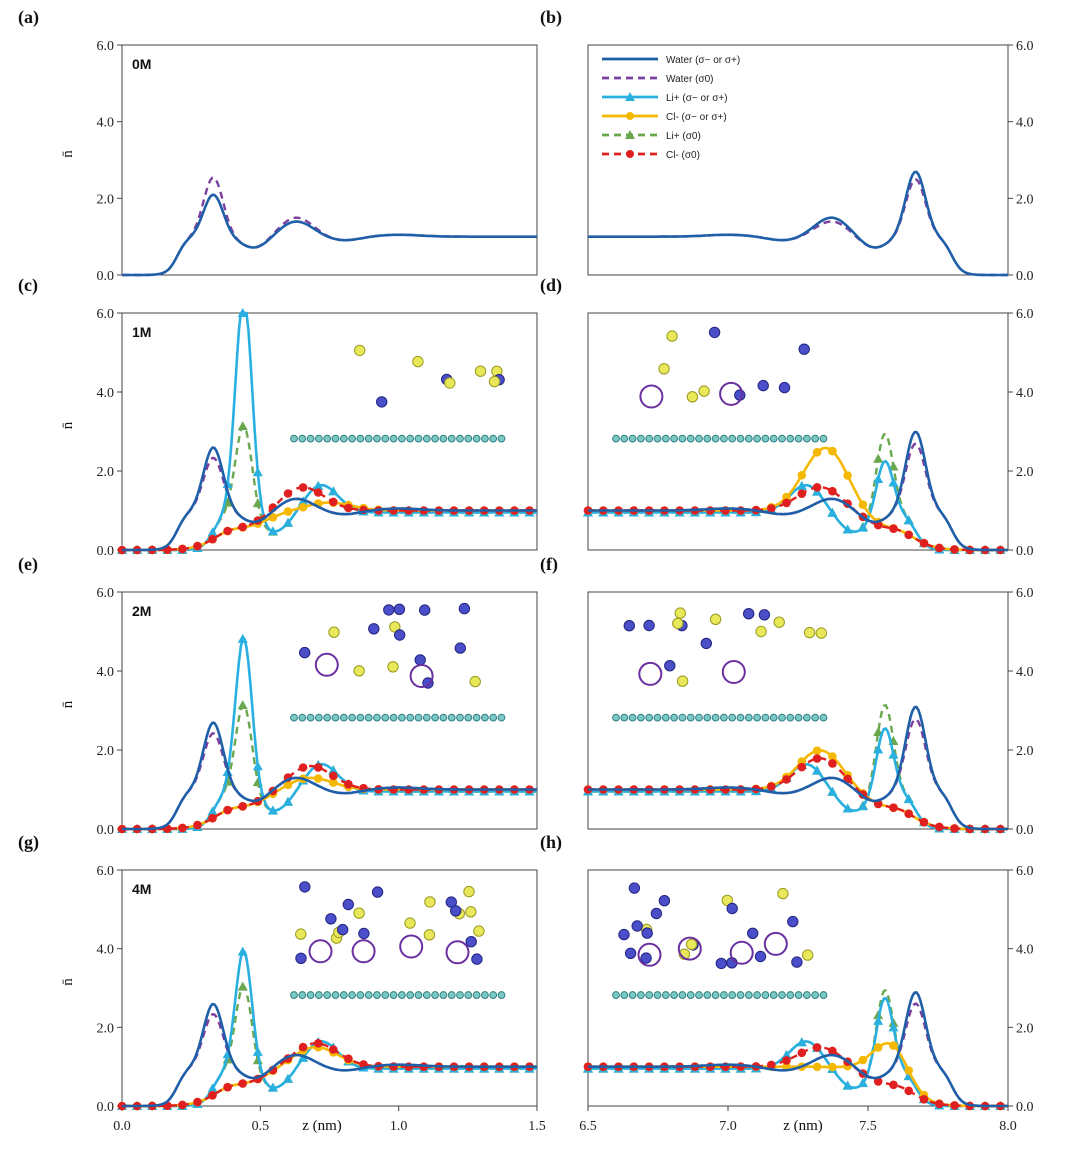  I want to click on (g)-li_s0-line, so click(329, 1046).